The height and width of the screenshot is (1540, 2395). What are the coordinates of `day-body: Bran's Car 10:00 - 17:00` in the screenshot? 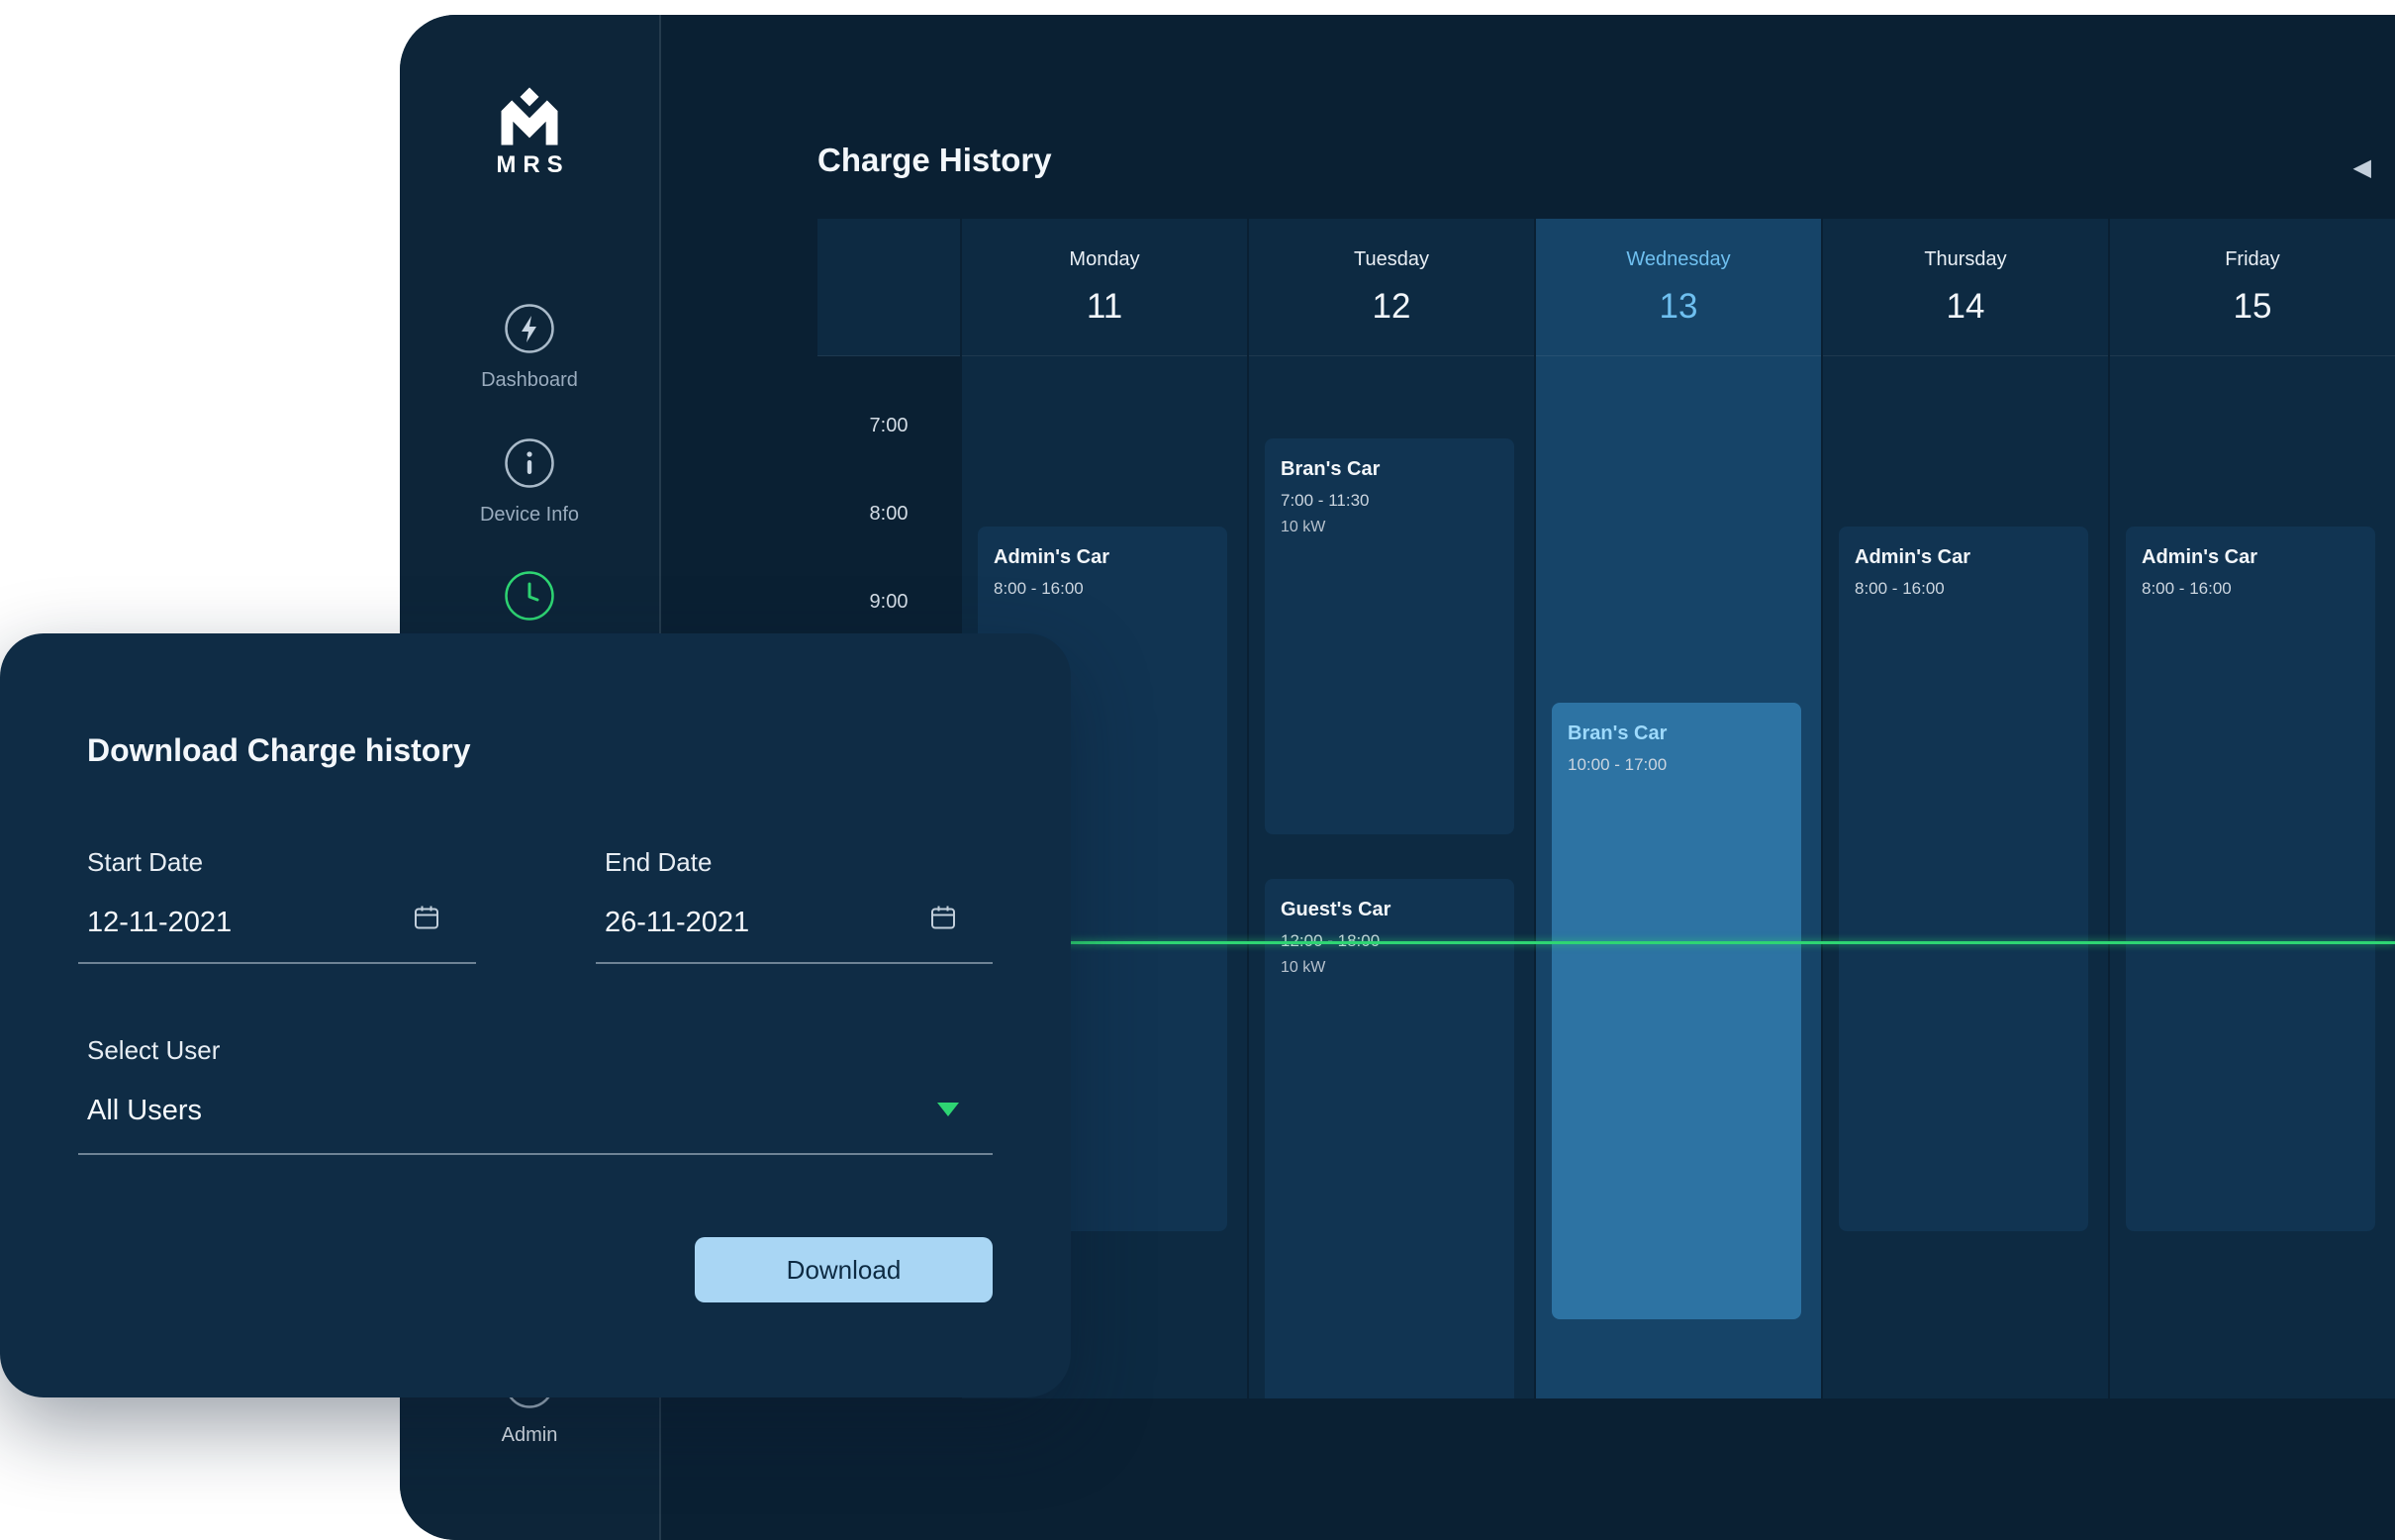 It's located at (1678, 877).